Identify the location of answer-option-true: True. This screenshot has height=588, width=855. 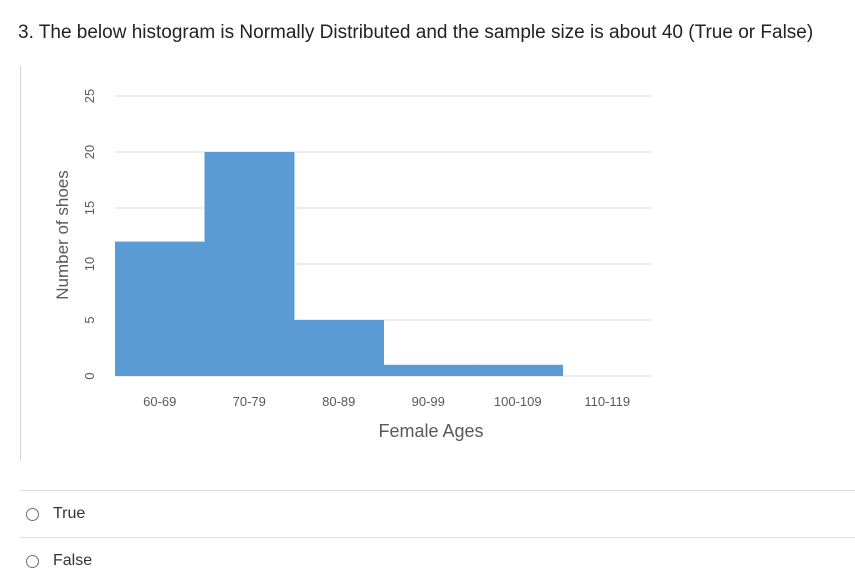
(437, 513).